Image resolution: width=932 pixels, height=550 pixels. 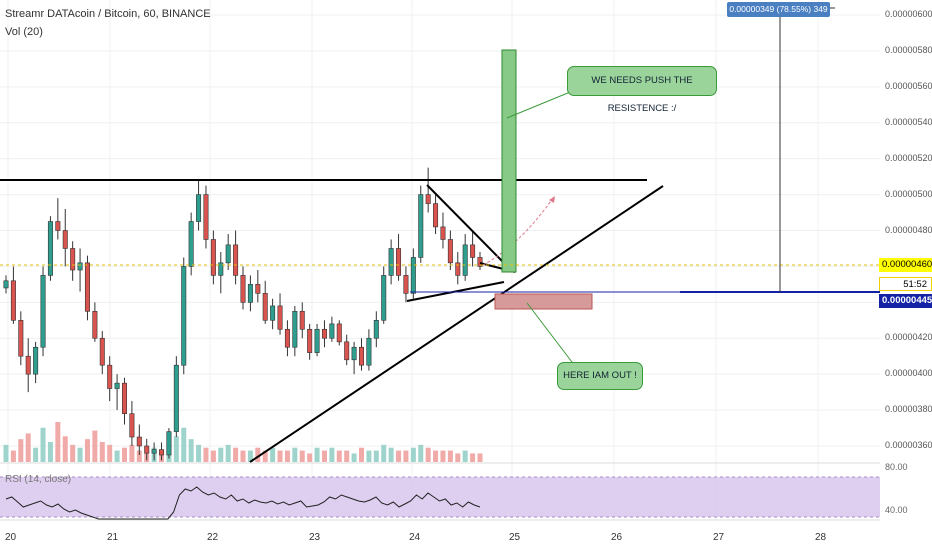 What do you see at coordinates (213, 537) in the screenshot?
I see `date-tick-label: 22` at bounding box center [213, 537].